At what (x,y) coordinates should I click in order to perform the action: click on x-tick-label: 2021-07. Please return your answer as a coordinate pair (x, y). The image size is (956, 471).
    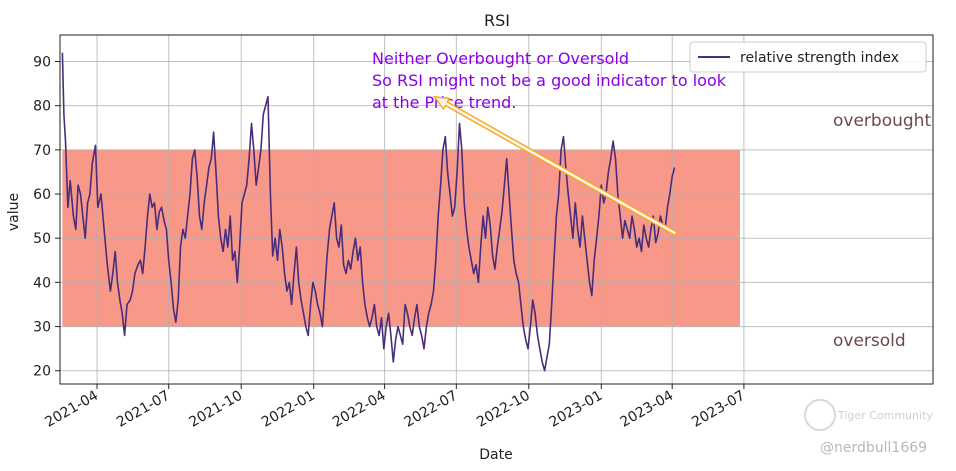
    Looking at the image, I should click on (143, 409).